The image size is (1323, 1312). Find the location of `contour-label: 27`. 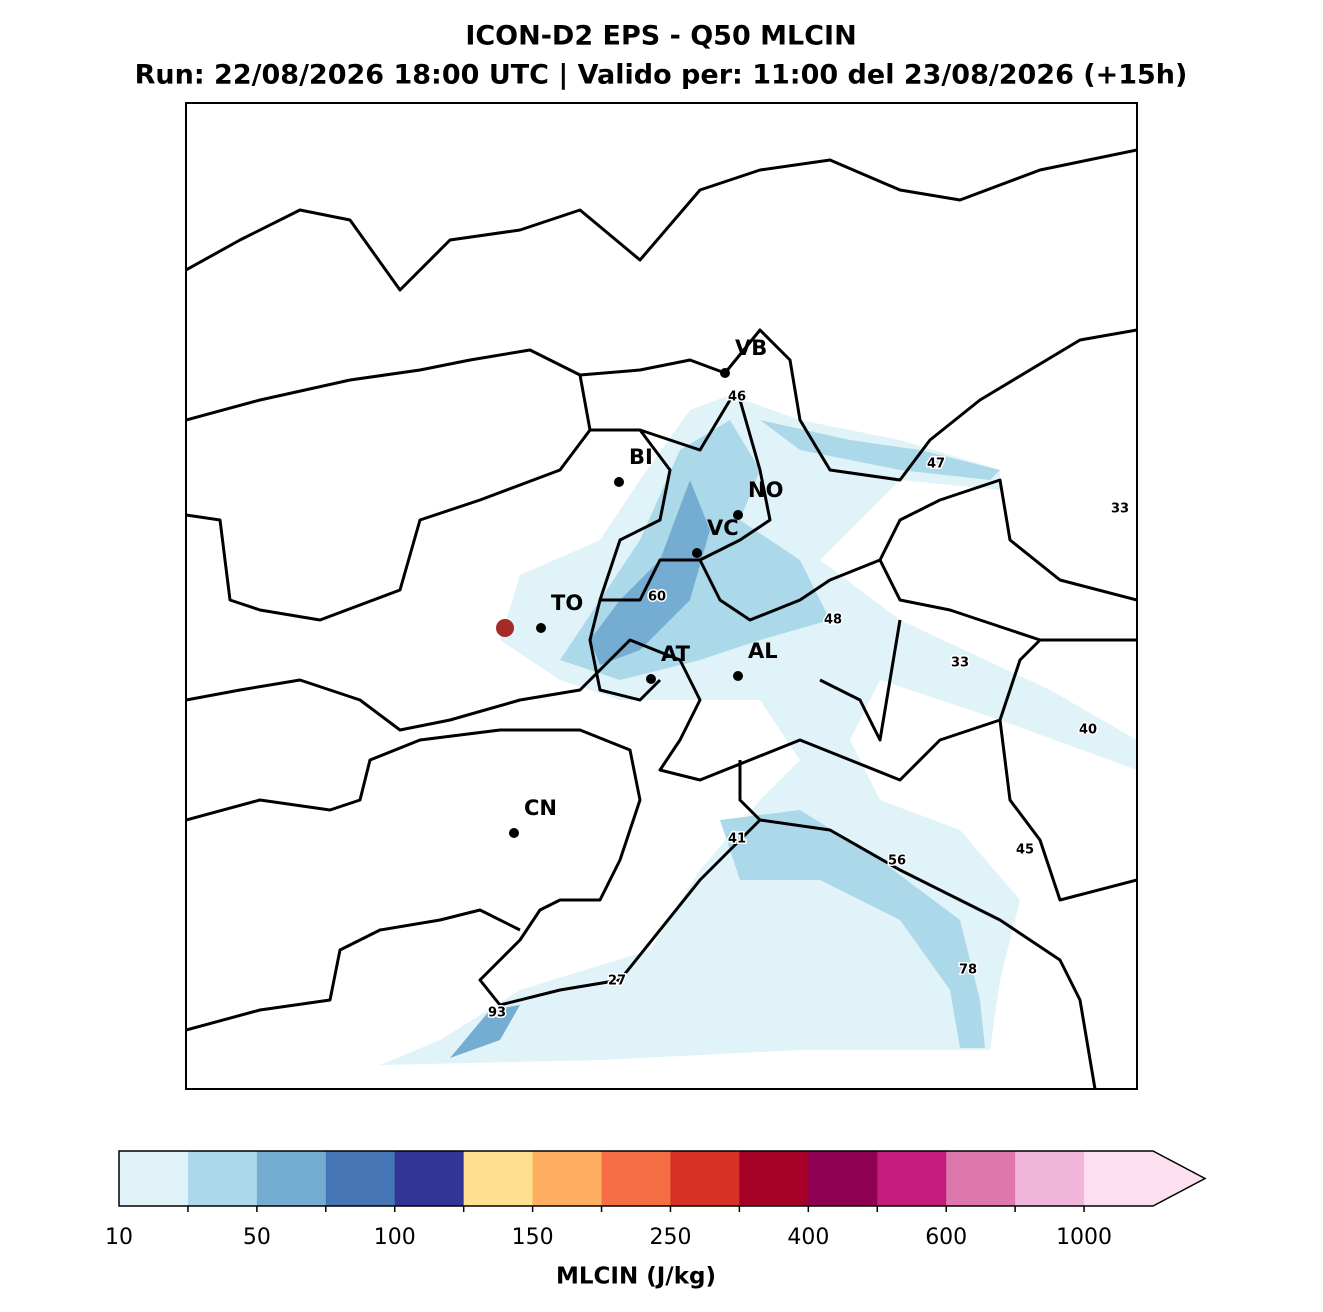

contour-label: 27 is located at coordinates (617, 981).